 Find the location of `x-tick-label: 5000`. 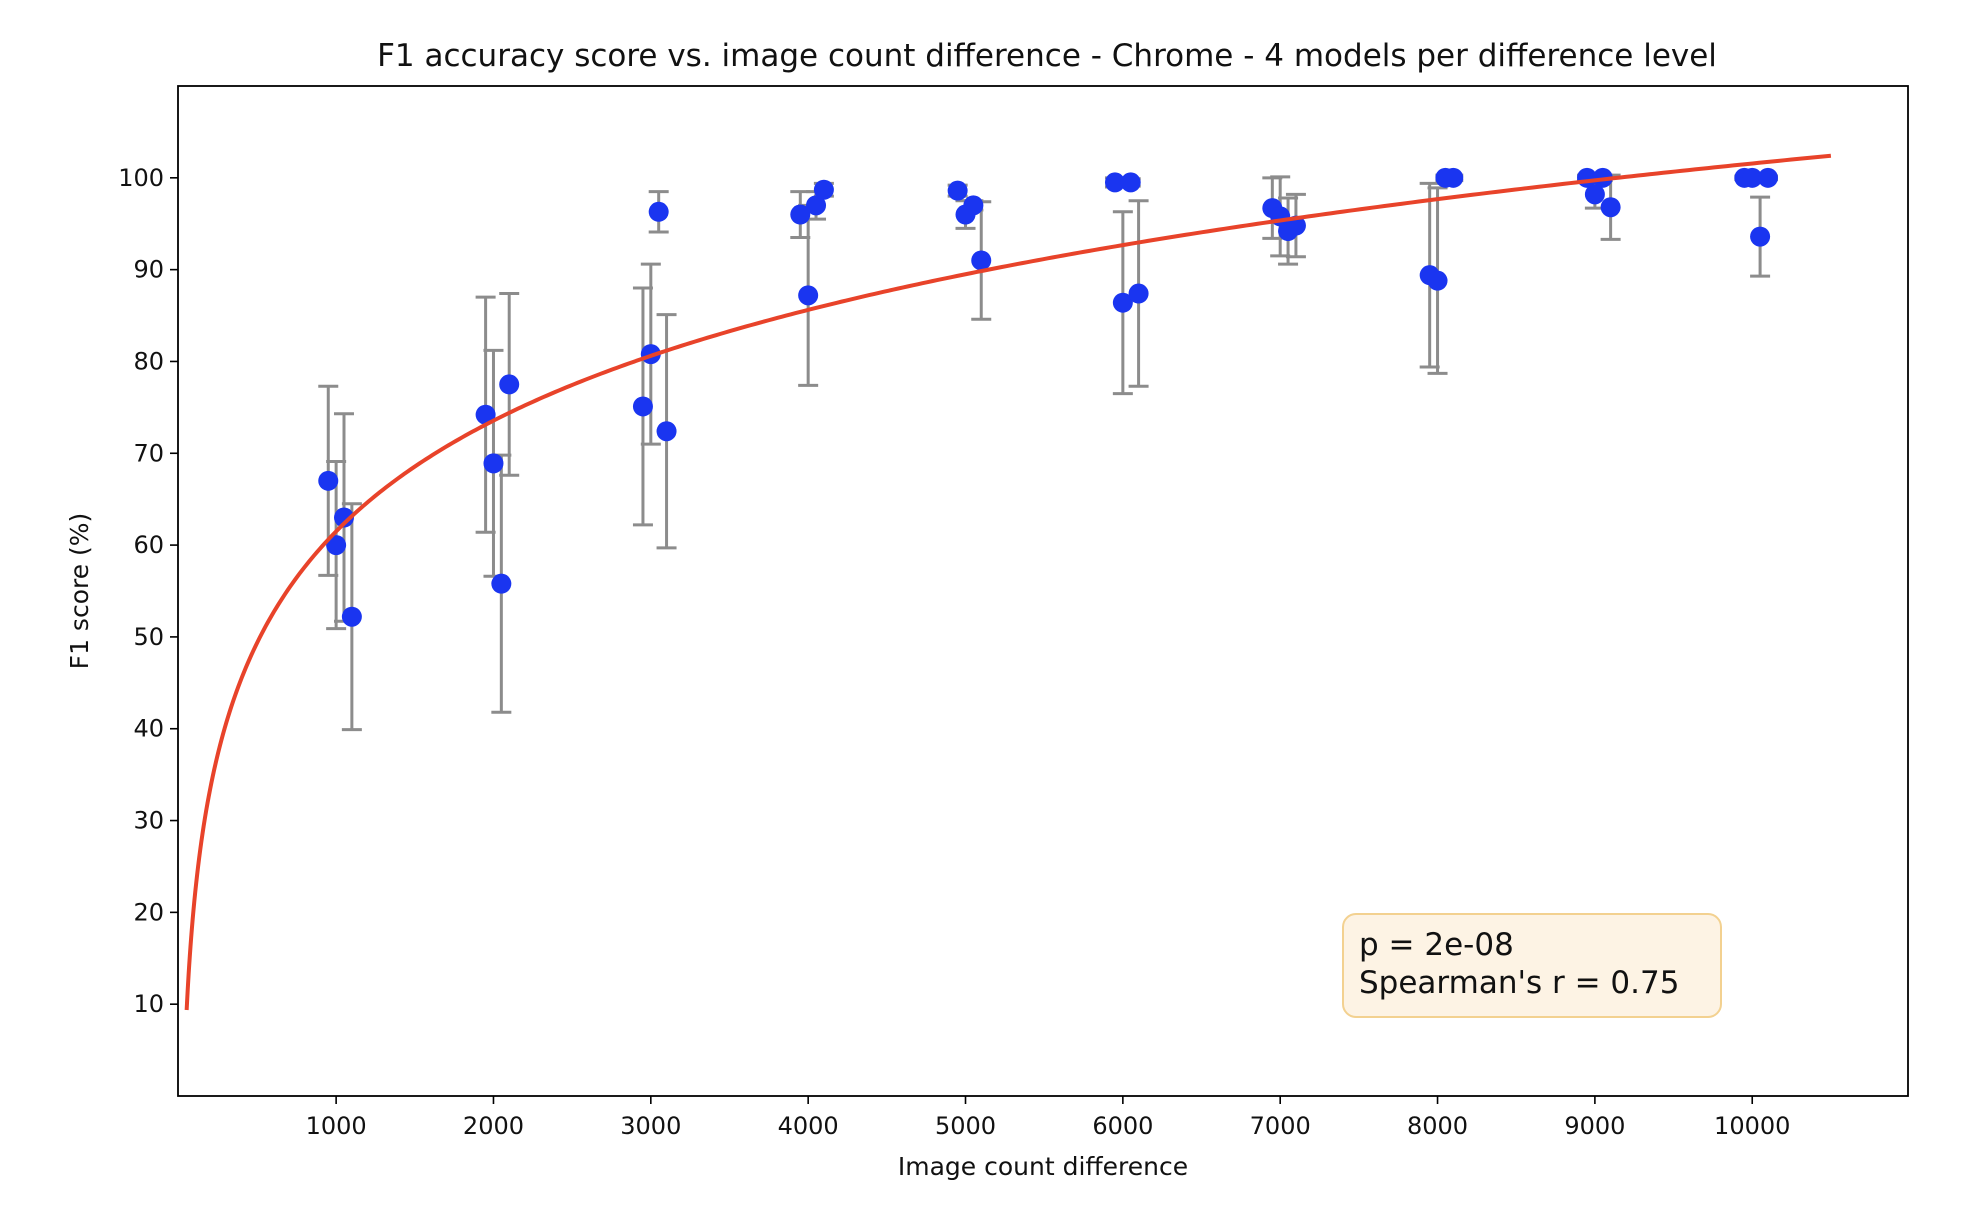

x-tick-label: 5000 is located at coordinates (965, 1126).